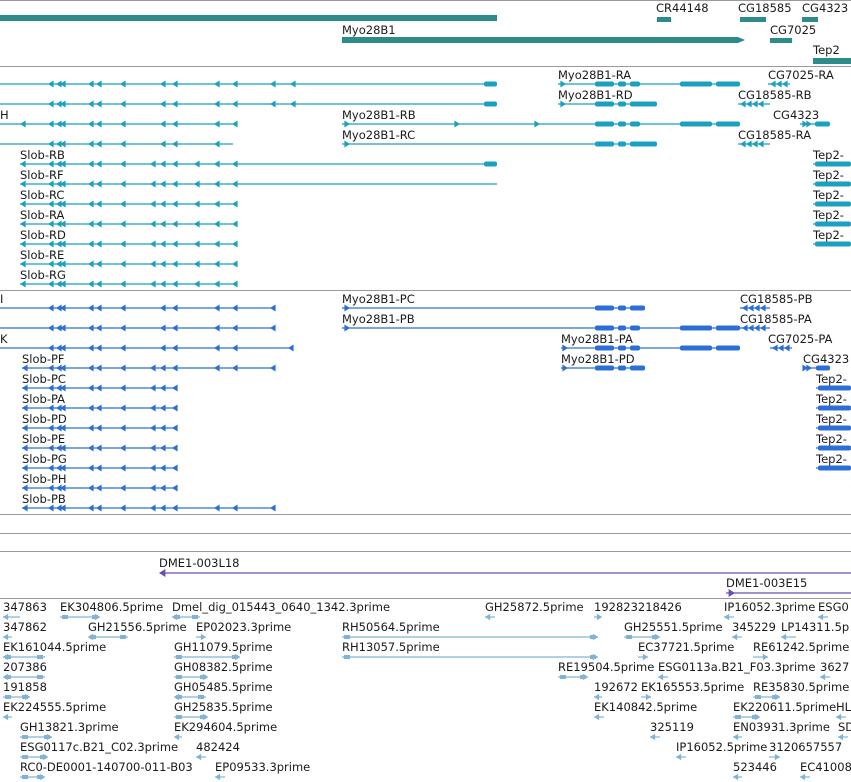 This screenshot has height=782, width=851. Describe the element at coordinates (844, 727) in the screenshot. I see `est-label: SD` at that location.